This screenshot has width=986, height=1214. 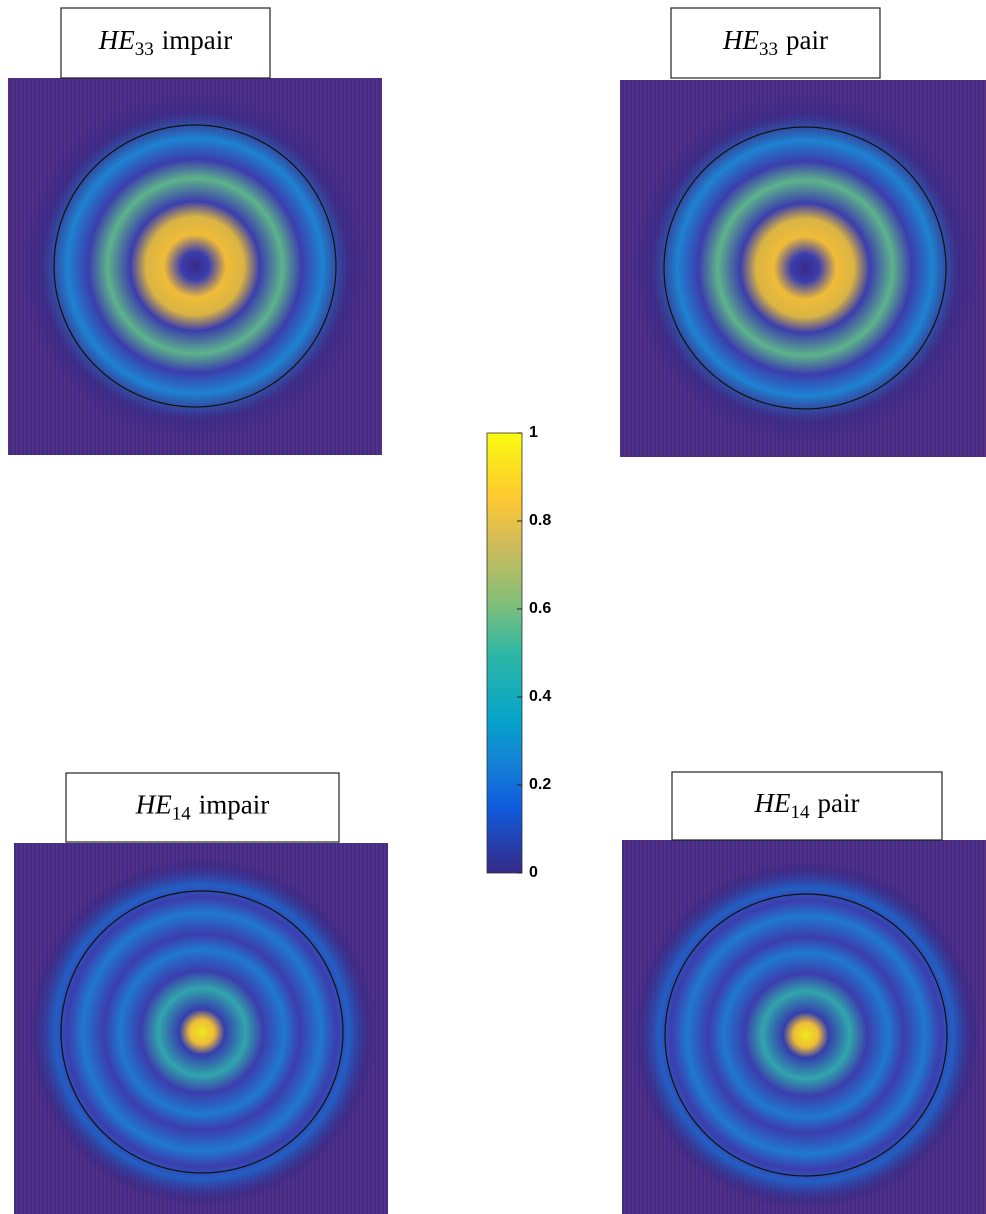 I want to click on panel-title: HE14 pair, so click(x=807, y=805).